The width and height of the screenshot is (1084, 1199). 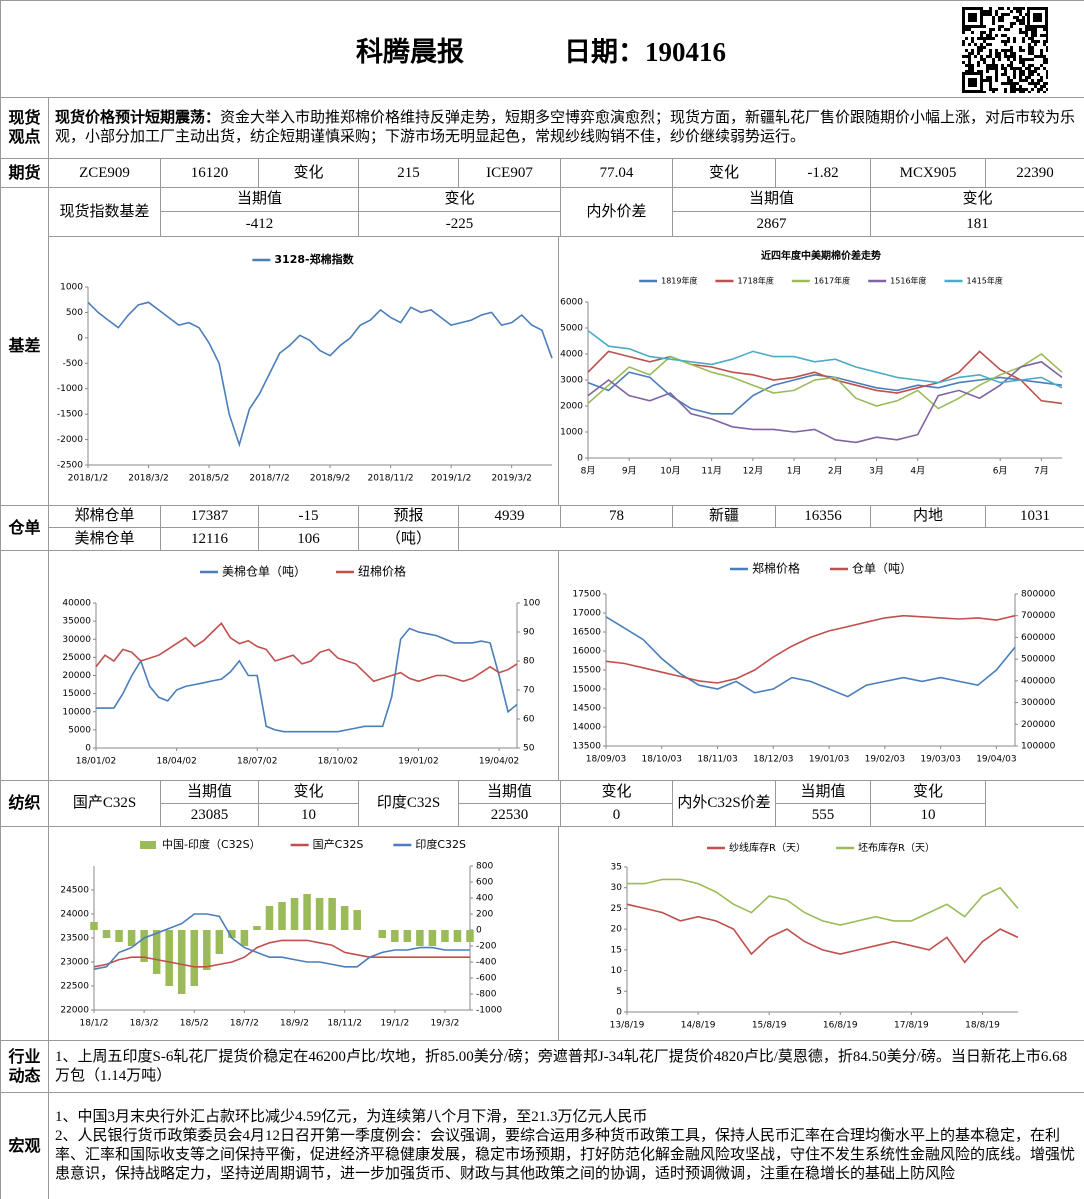 I want to click on warehouse-cell: 17387, so click(x=209, y=516).